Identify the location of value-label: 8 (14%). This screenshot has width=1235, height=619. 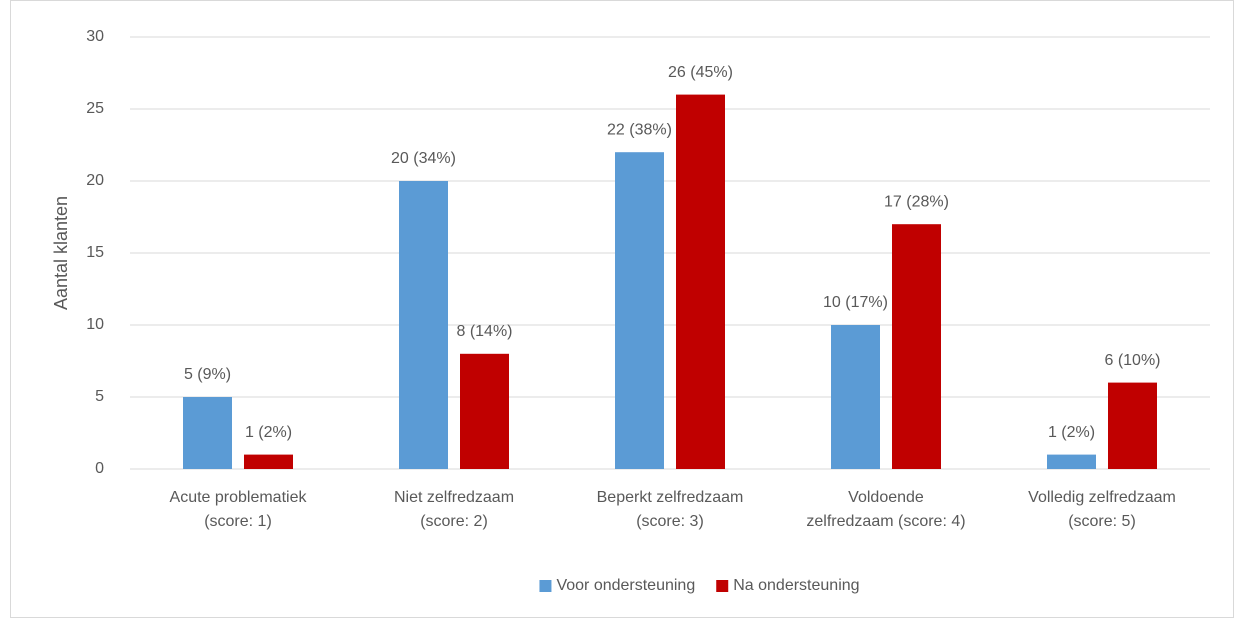
(484, 331).